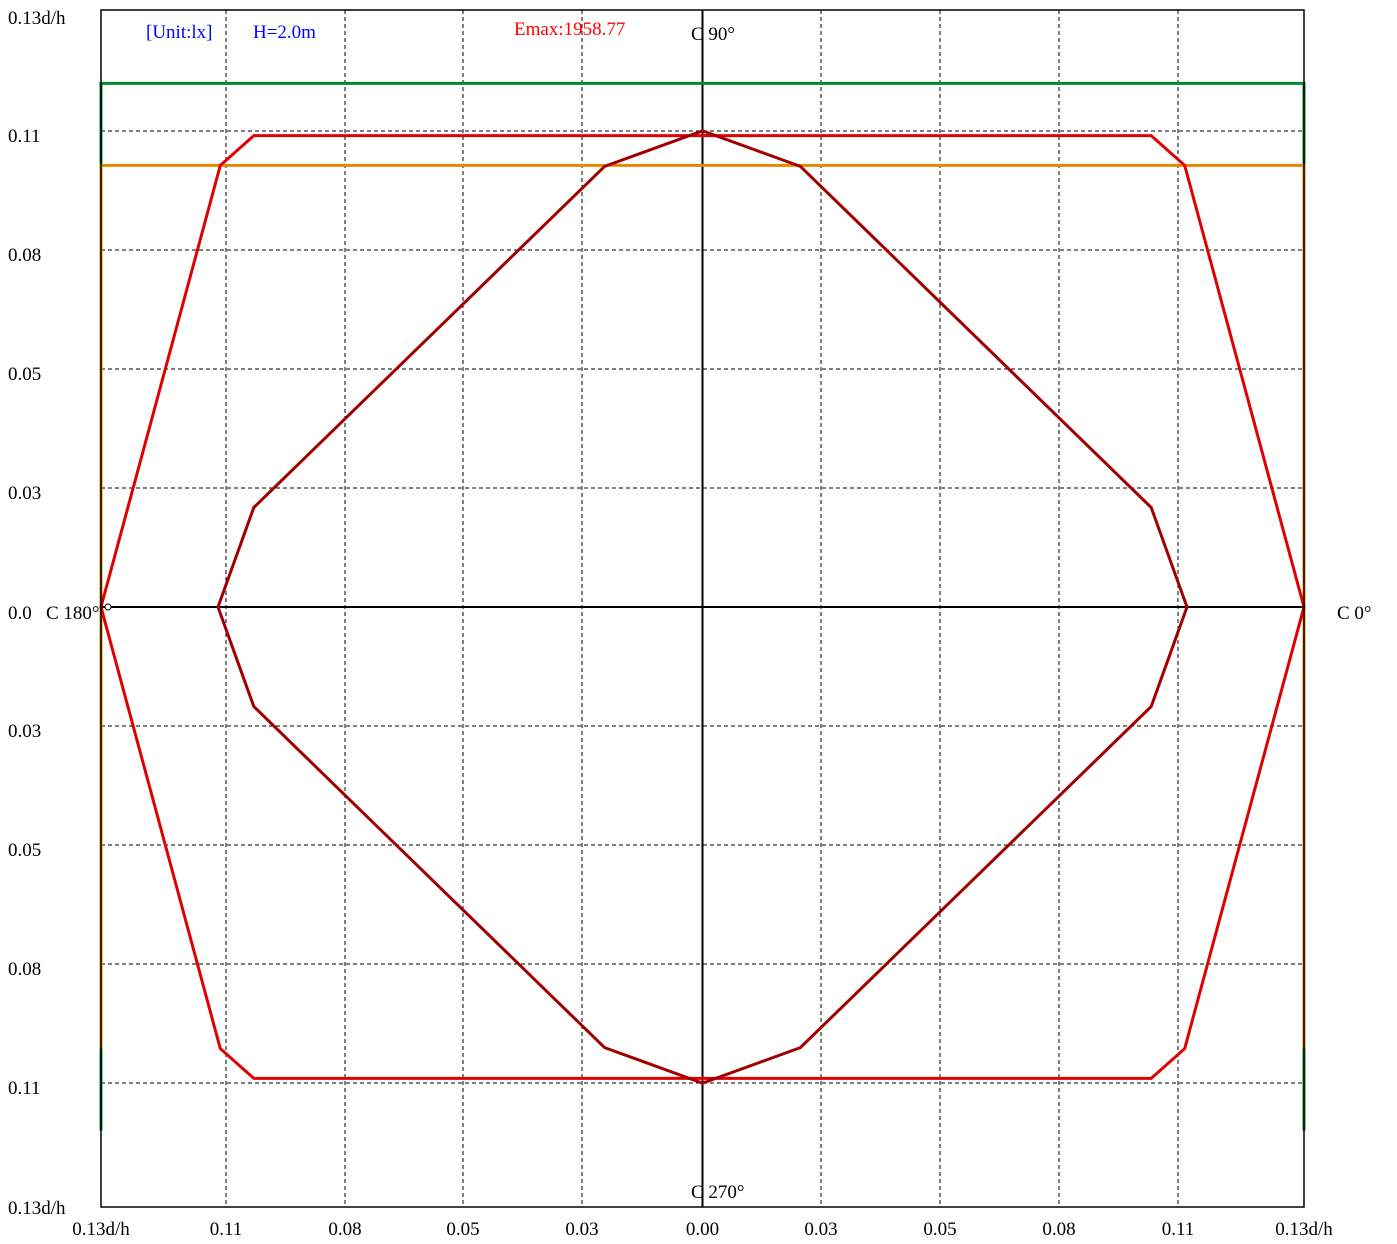 This screenshot has width=1397, height=1244. What do you see at coordinates (569, 29) in the screenshot?
I see `emax-label: Emax:1958.77` at bounding box center [569, 29].